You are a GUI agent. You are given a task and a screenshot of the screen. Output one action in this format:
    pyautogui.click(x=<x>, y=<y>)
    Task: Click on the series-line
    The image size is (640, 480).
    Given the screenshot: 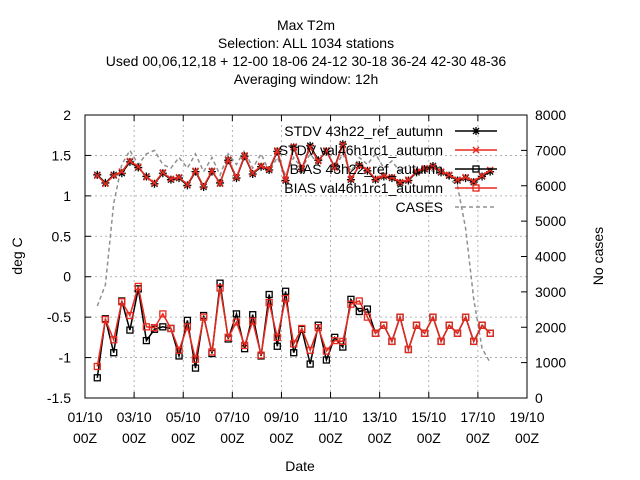 What is the action you would take?
    pyautogui.click(x=293, y=326)
    